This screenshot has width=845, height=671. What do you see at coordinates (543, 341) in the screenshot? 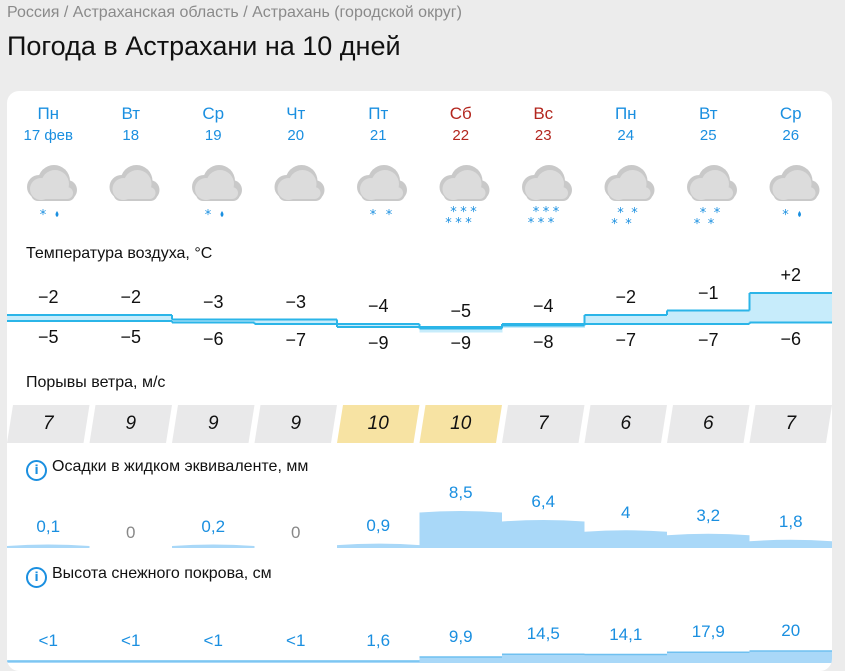
I see `temp-min-value: −8` at bounding box center [543, 341].